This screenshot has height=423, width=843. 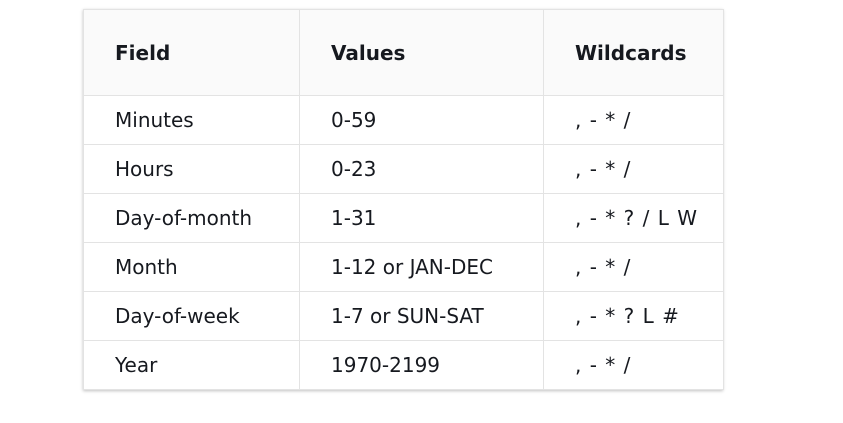 What do you see at coordinates (421, 52) in the screenshot?
I see `header-values: Values` at bounding box center [421, 52].